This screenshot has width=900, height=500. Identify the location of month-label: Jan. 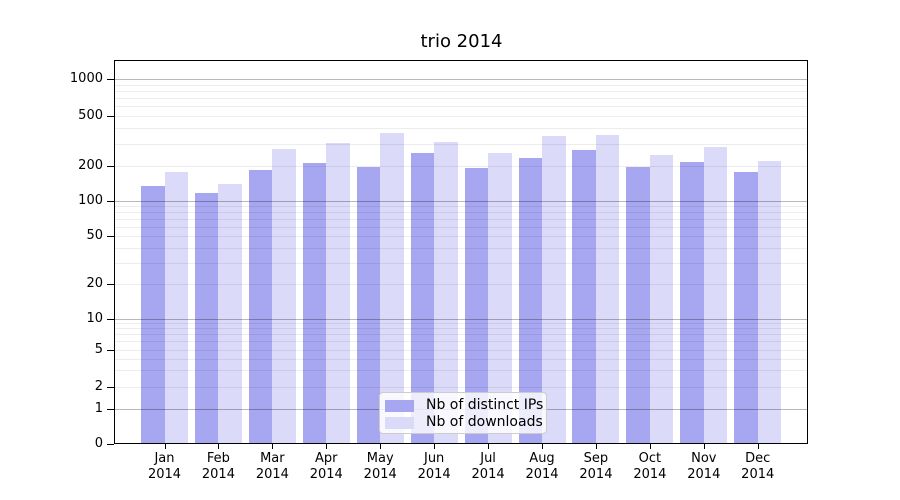
(164, 458).